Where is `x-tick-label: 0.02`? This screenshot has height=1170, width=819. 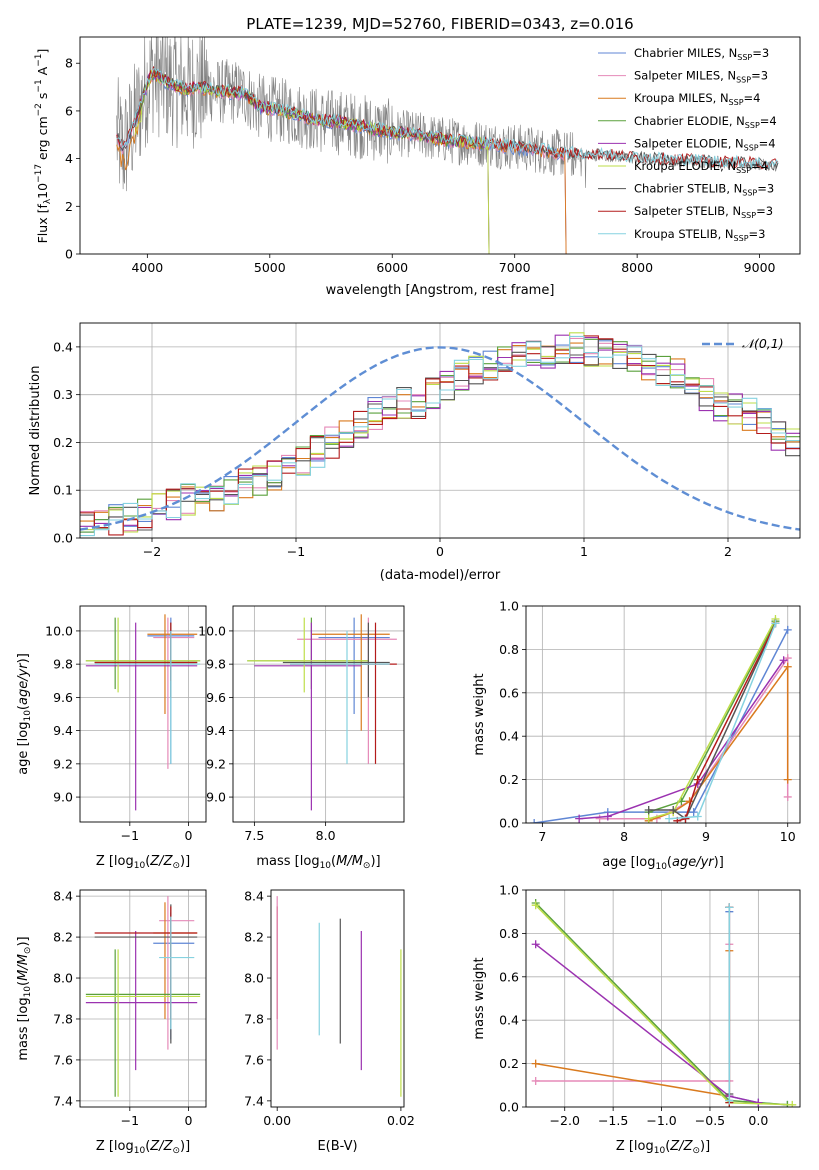 x-tick-label: 0.02 is located at coordinates (401, 1120).